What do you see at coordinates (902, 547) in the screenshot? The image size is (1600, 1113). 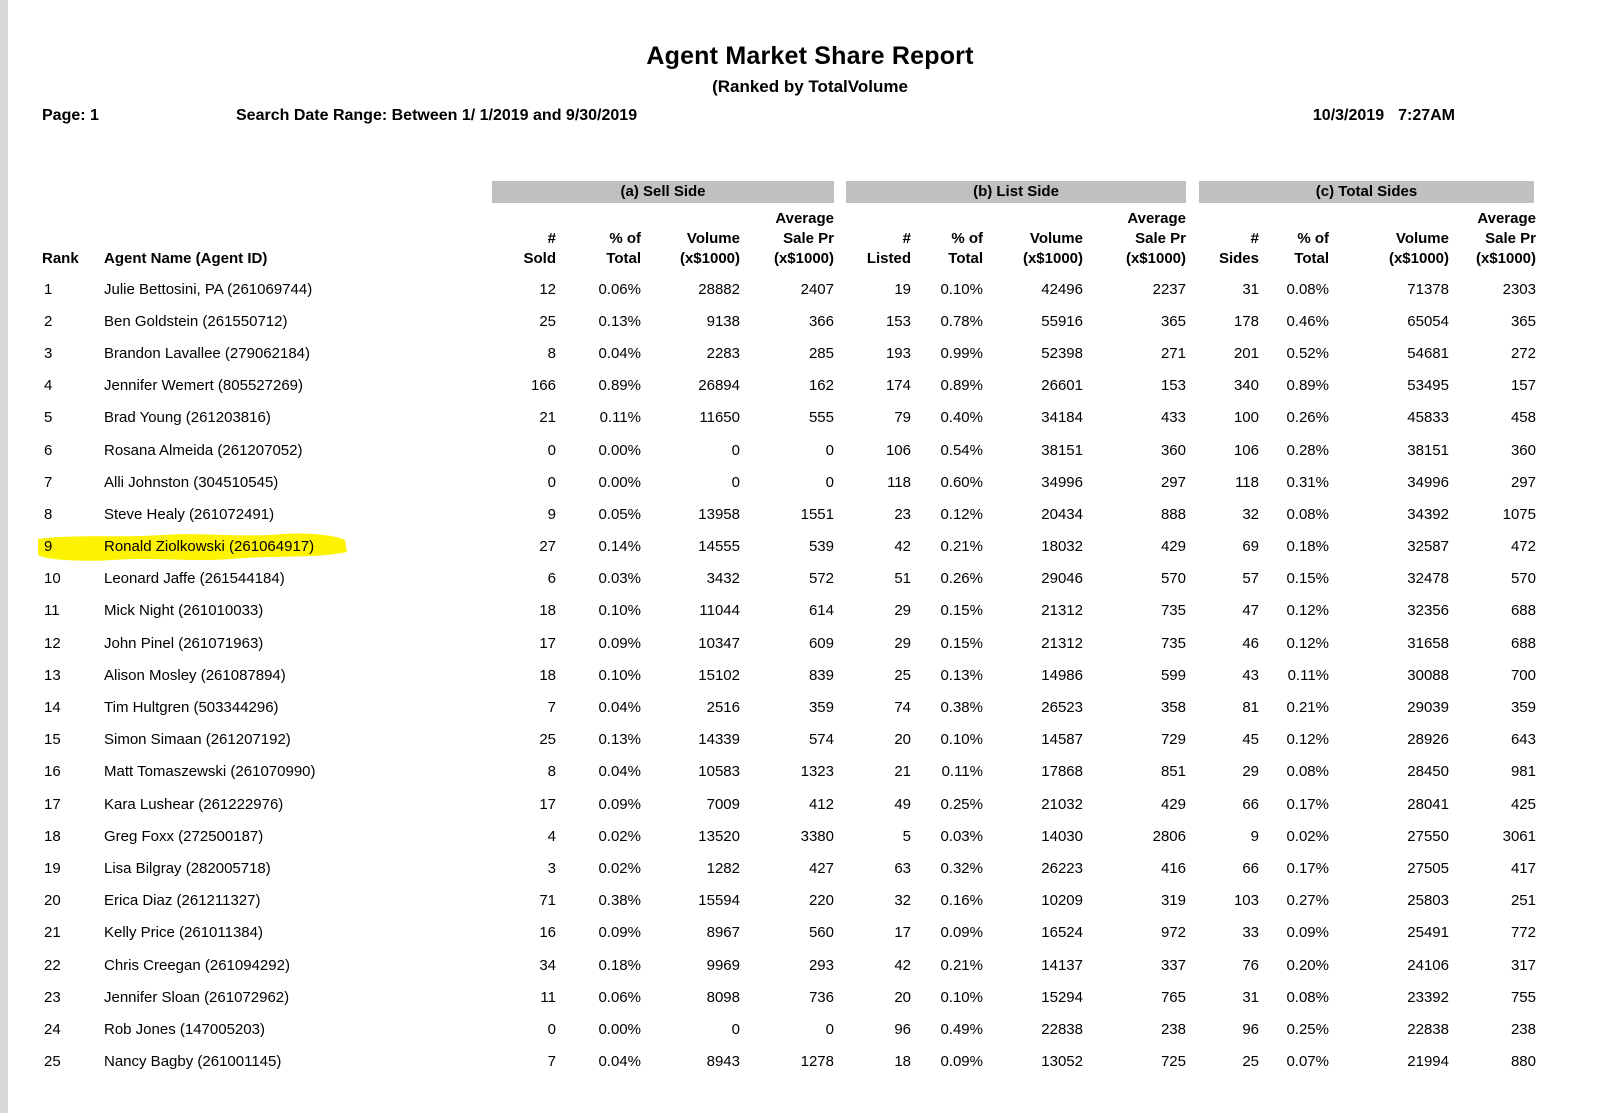 I see `list-listed-cell: 42` at bounding box center [902, 547].